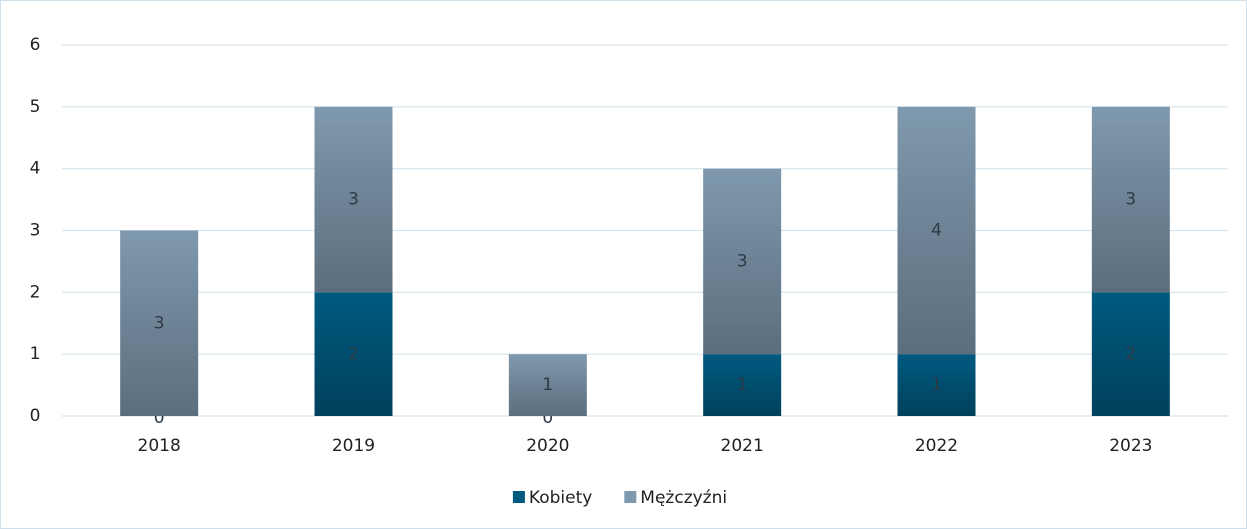 Image resolution: width=1247 pixels, height=529 pixels. Describe the element at coordinates (353, 446) in the screenshot. I see `x-tick-label: 2019` at that location.